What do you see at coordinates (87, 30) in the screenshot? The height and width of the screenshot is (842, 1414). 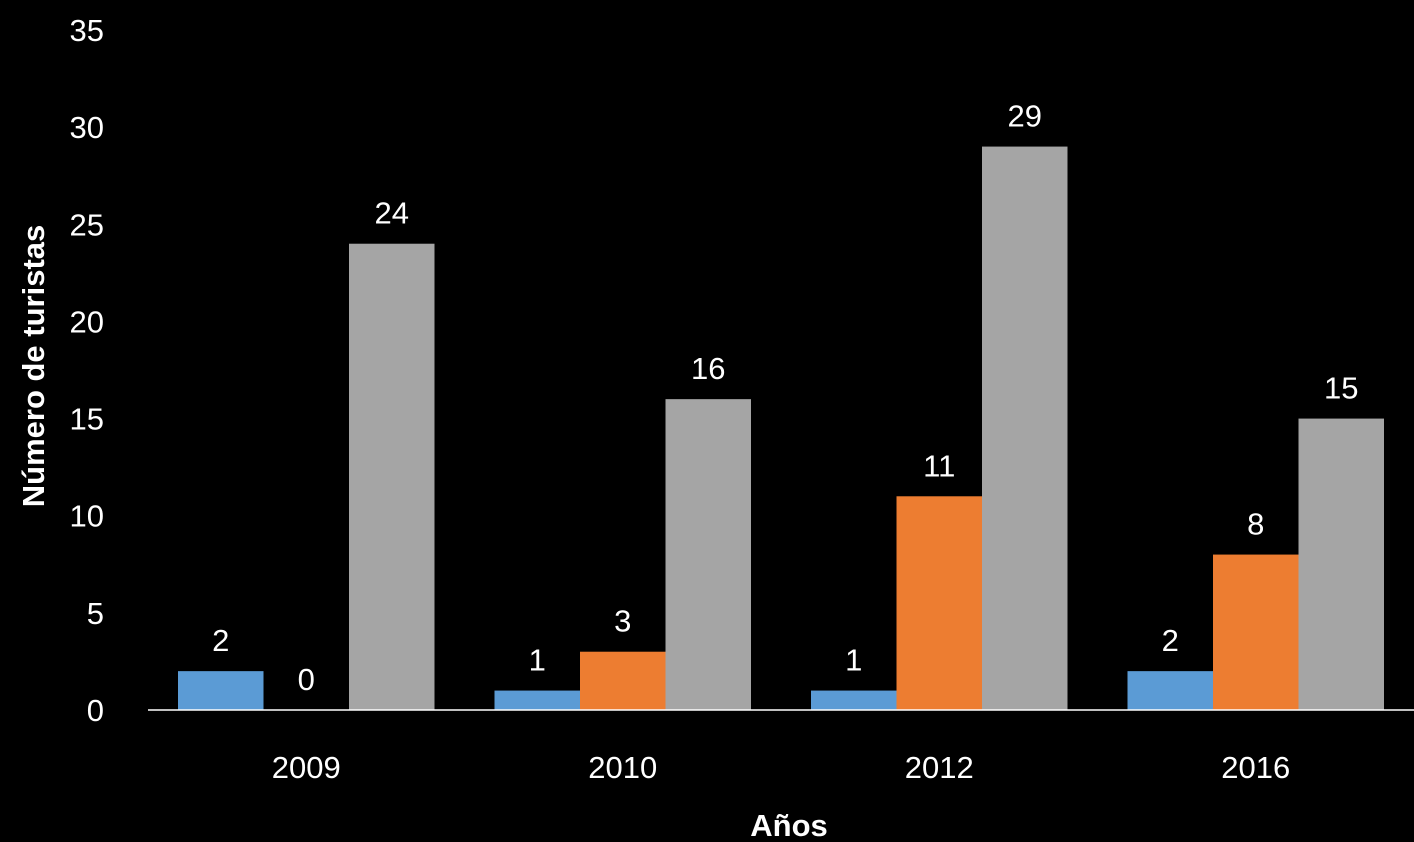 I see `y-tick-label: 35` at bounding box center [87, 30].